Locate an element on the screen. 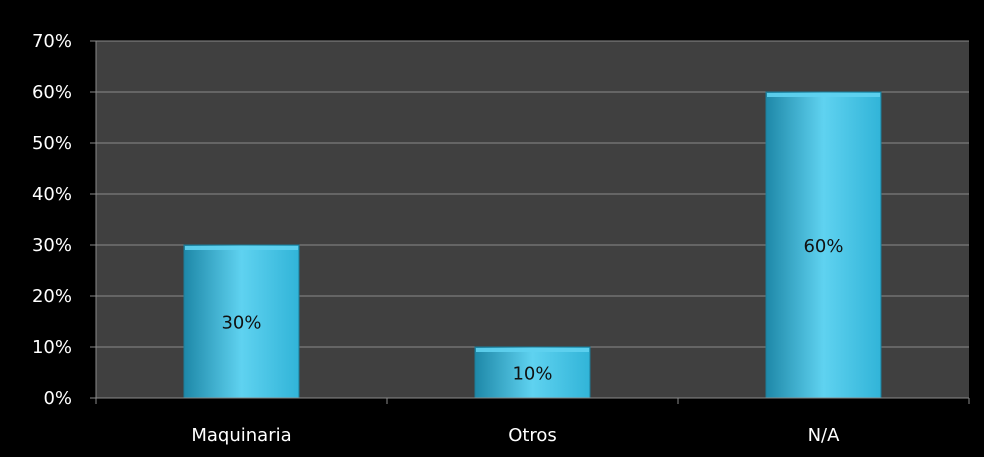 The image size is (984, 457). y-tick-label: 20% is located at coordinates (52, 296).